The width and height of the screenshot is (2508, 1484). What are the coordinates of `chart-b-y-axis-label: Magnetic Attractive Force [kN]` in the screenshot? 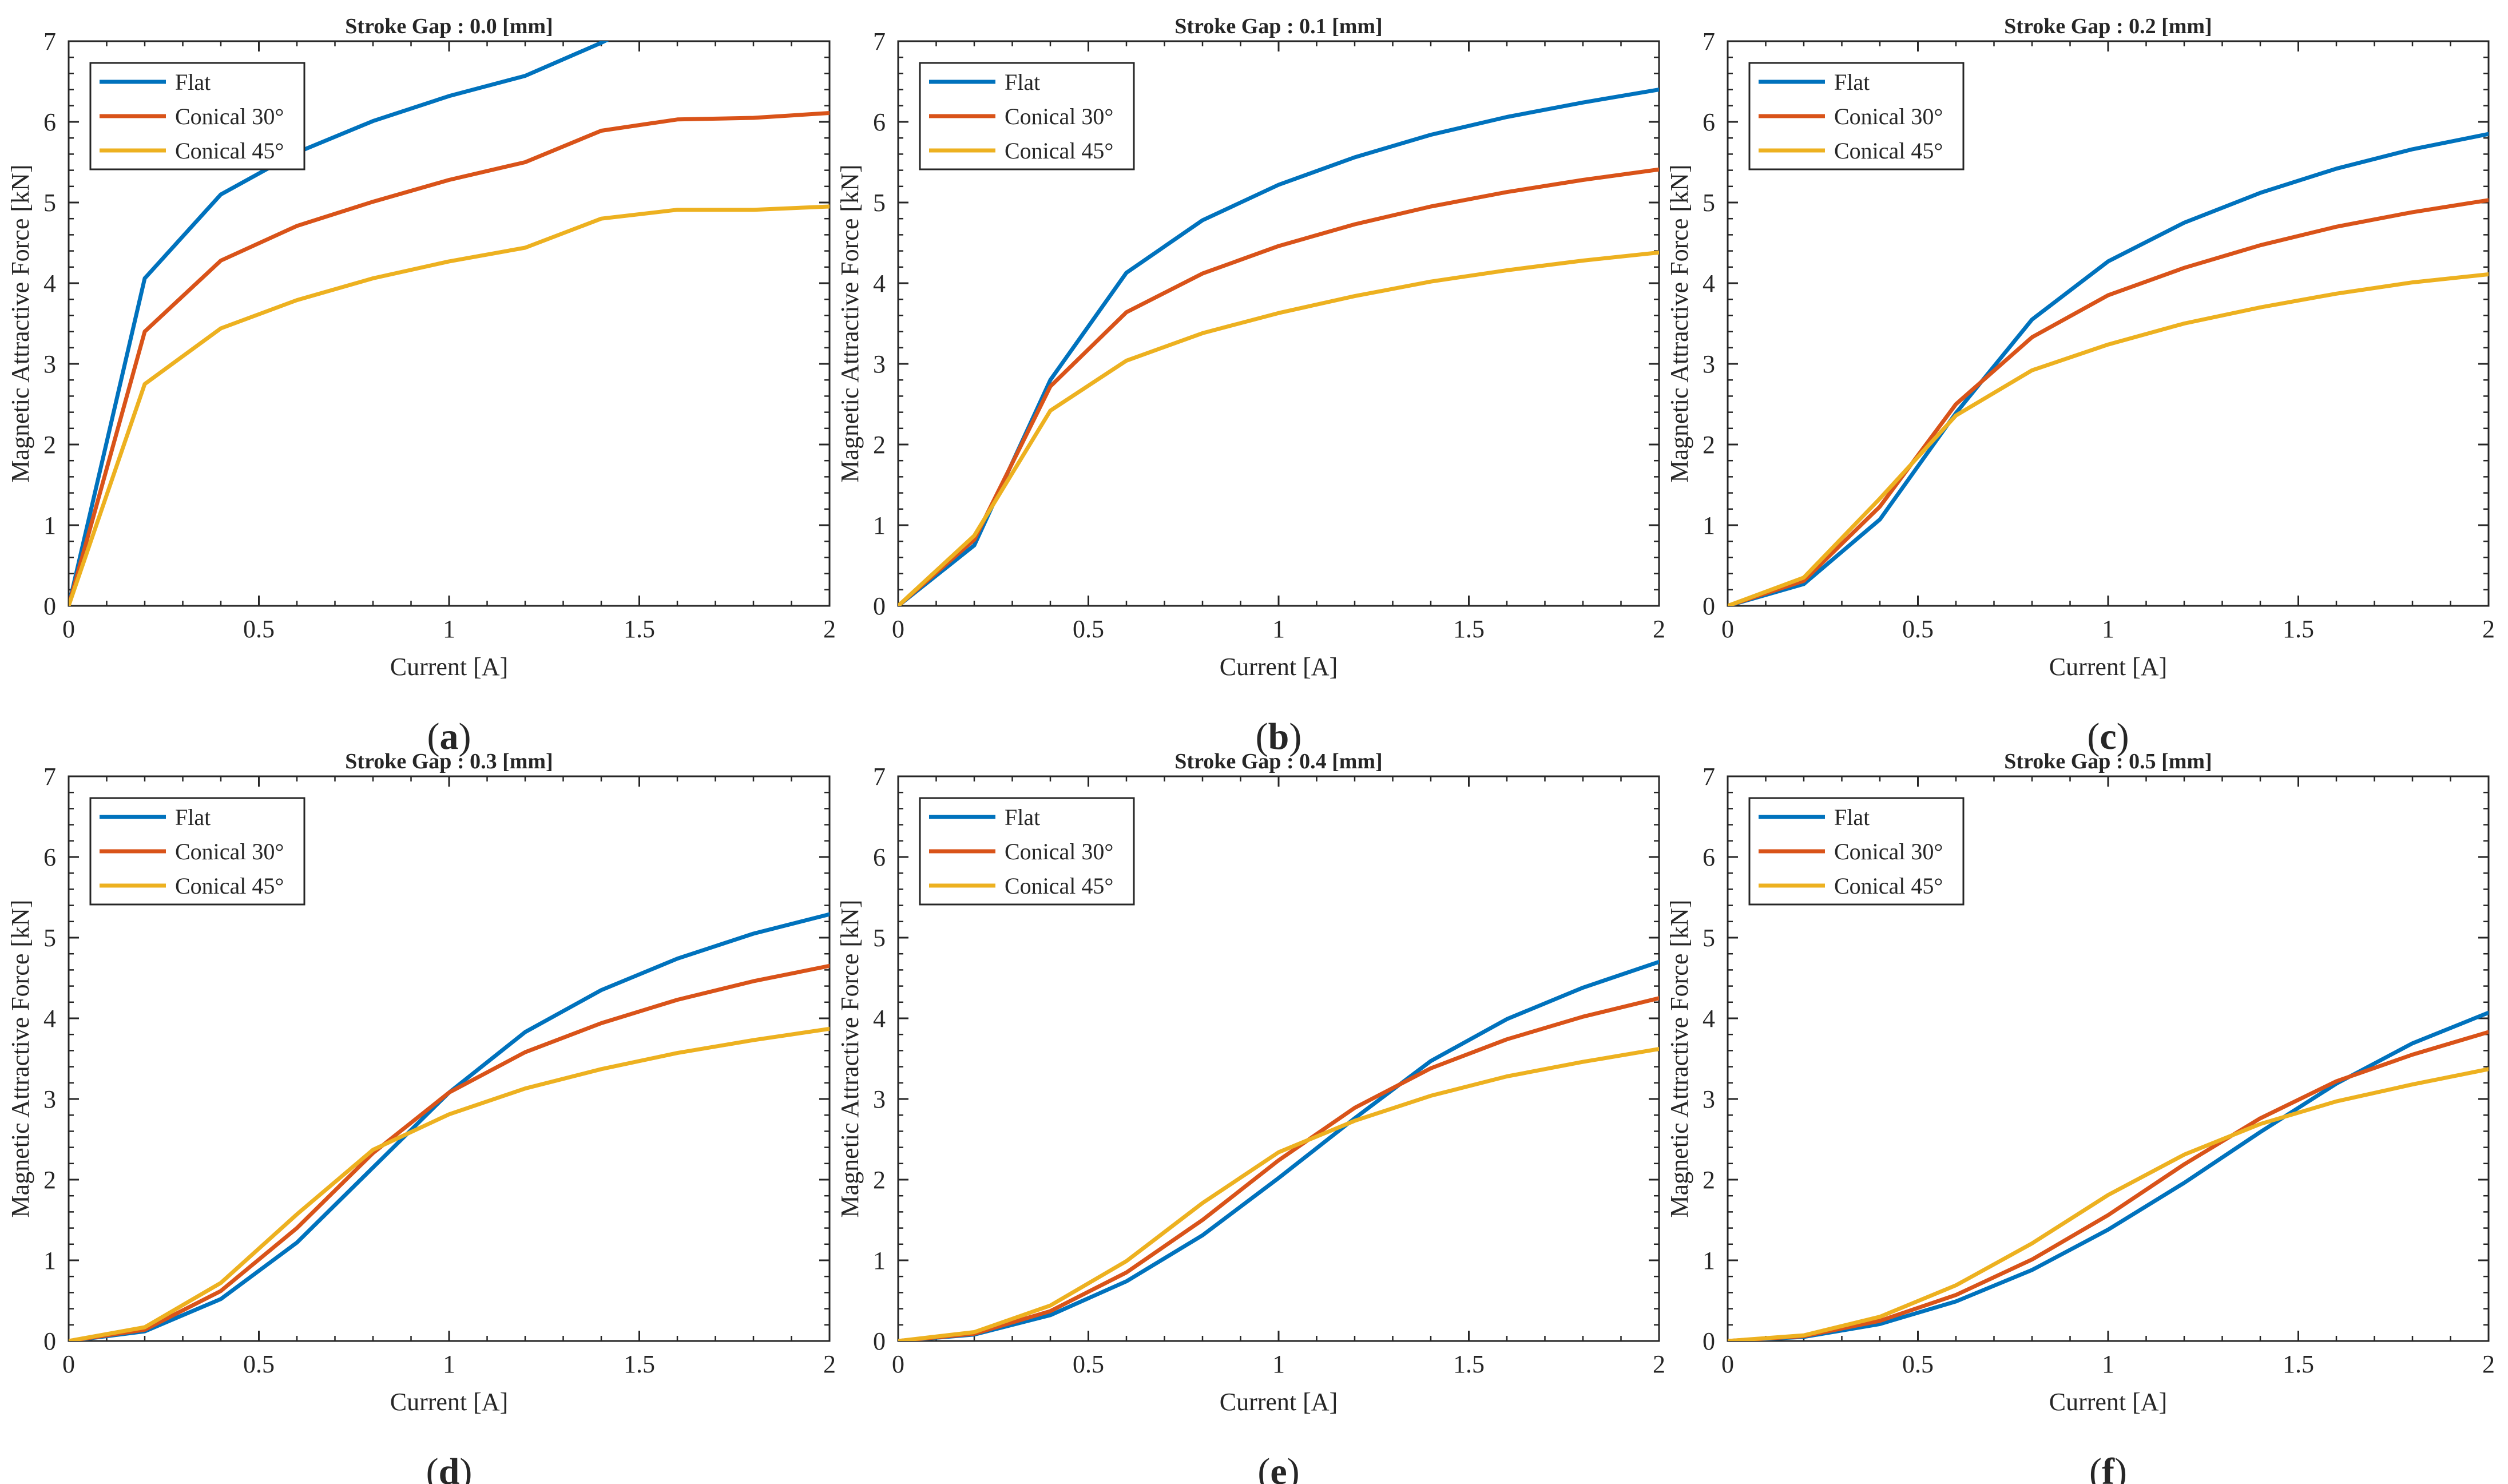 It's located at (850, 324).